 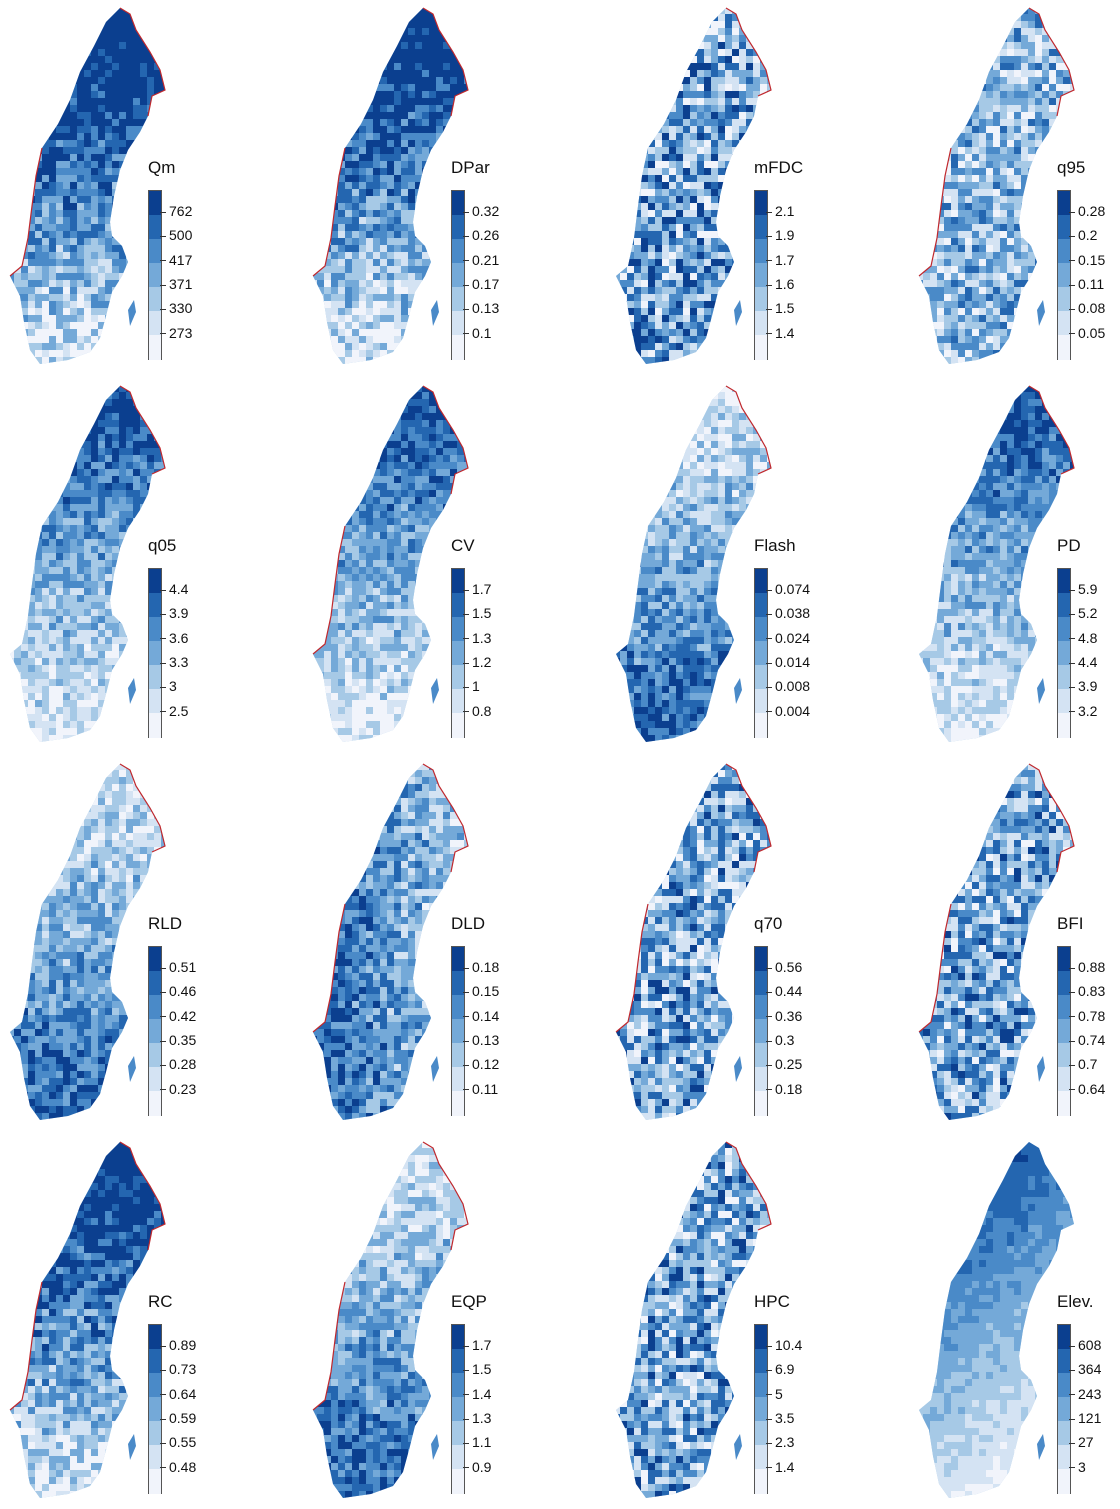 What do you see at coordinates (140, 187) in the screenshot?
I see `map-panel: Qm 762 500 417 371 330 273` at bounding box center [140, 187].